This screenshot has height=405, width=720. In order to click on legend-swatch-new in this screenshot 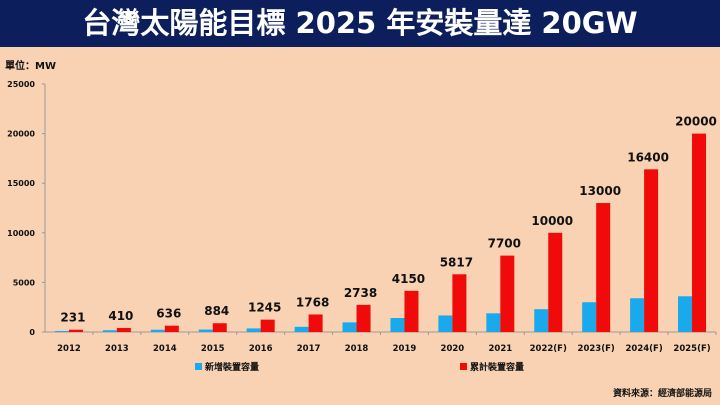, I will do `click(198, 366)`.